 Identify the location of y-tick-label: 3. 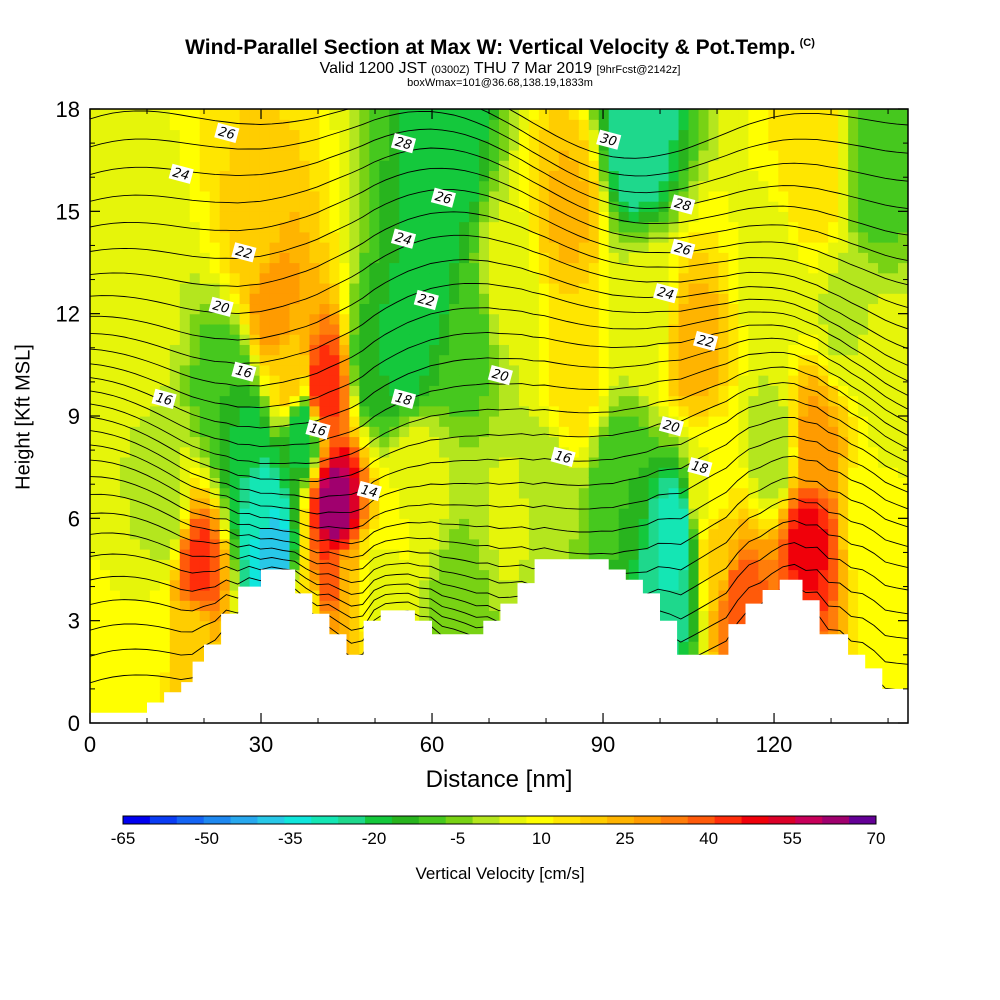
(74, 621).